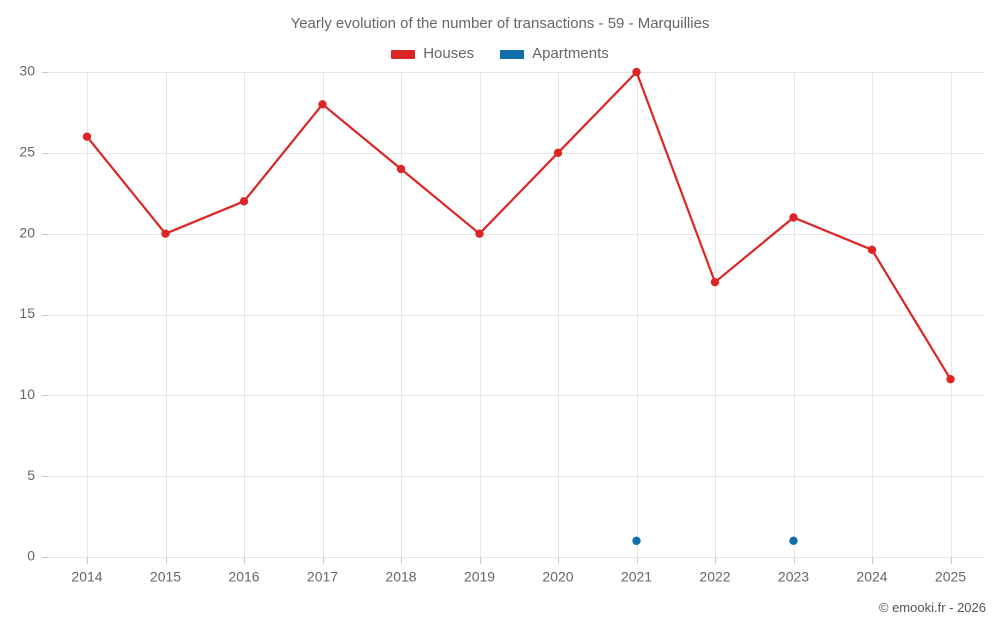 This screenshot has width=1000, height=625. I want to click on chart-legend: Houses Apartments, so click(500, 54).